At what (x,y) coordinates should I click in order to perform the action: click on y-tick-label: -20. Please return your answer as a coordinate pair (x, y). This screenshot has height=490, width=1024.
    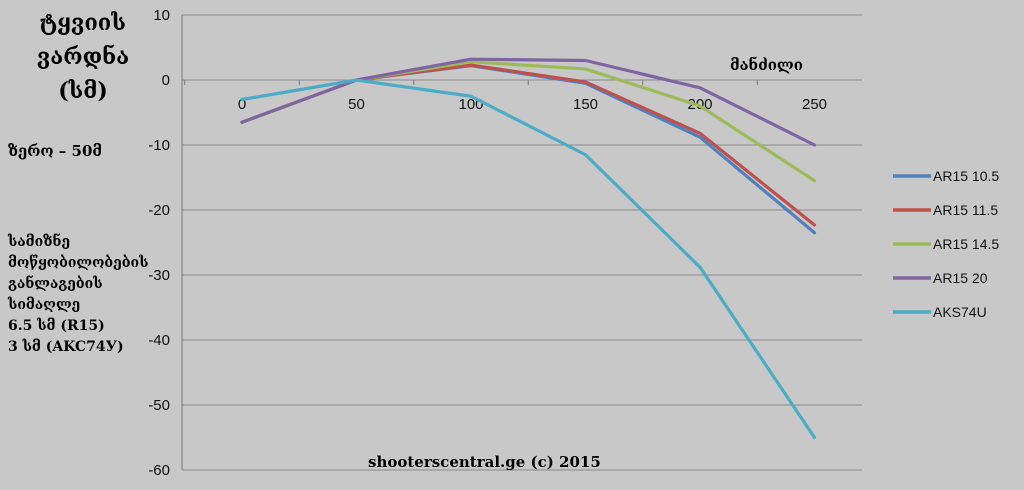
    Looking at the image, I should click on (159, 210).